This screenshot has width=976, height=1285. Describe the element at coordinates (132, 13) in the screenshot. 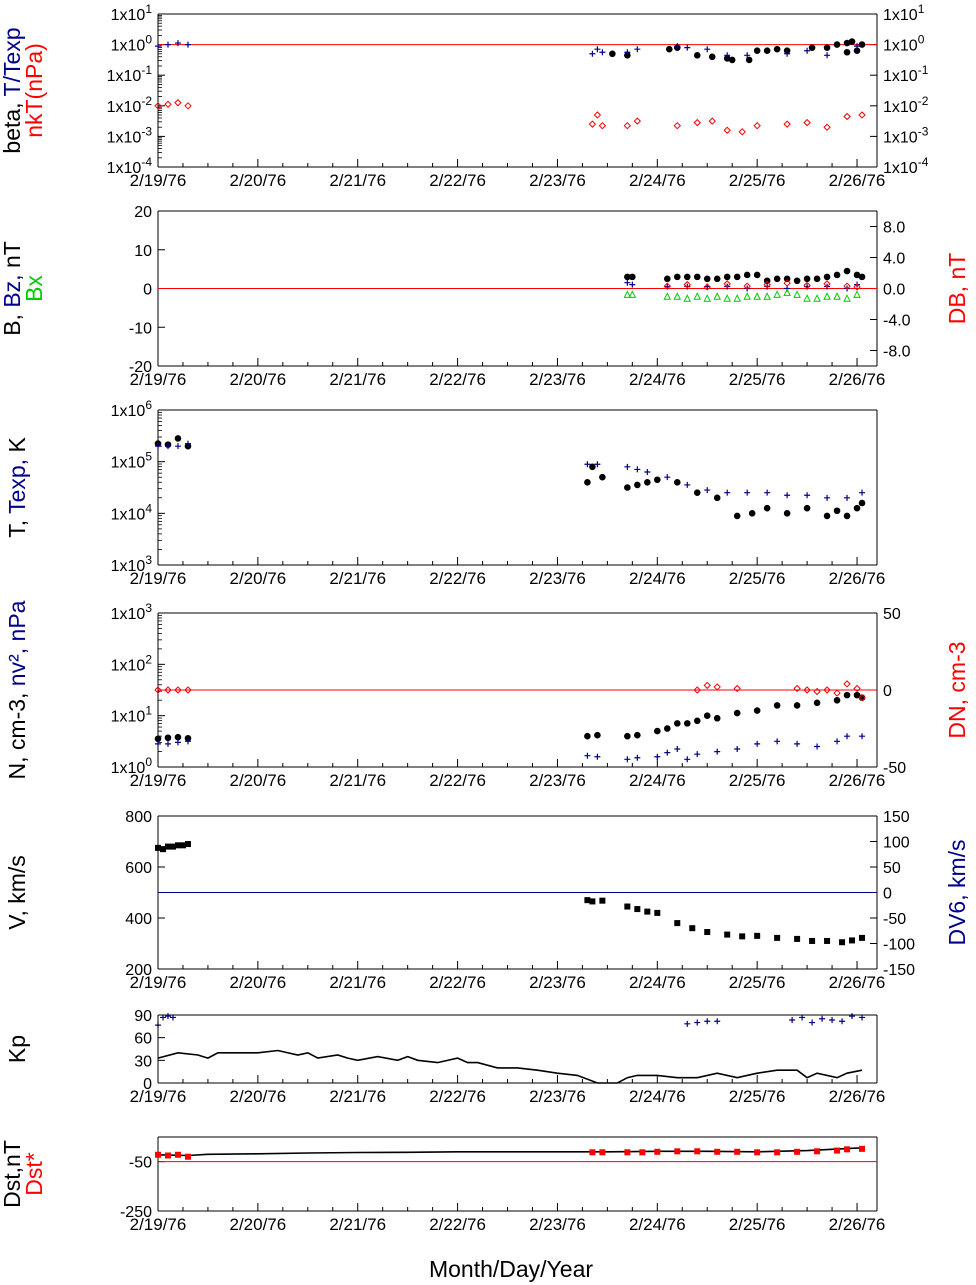

I see `y-tick-label: 1x10¹` at that location.